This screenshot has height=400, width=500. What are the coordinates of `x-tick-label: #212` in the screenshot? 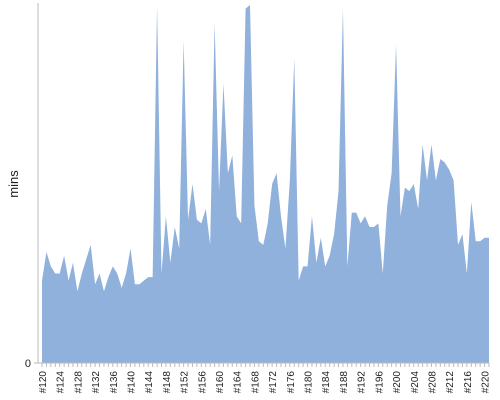 It's located at (450, 382).